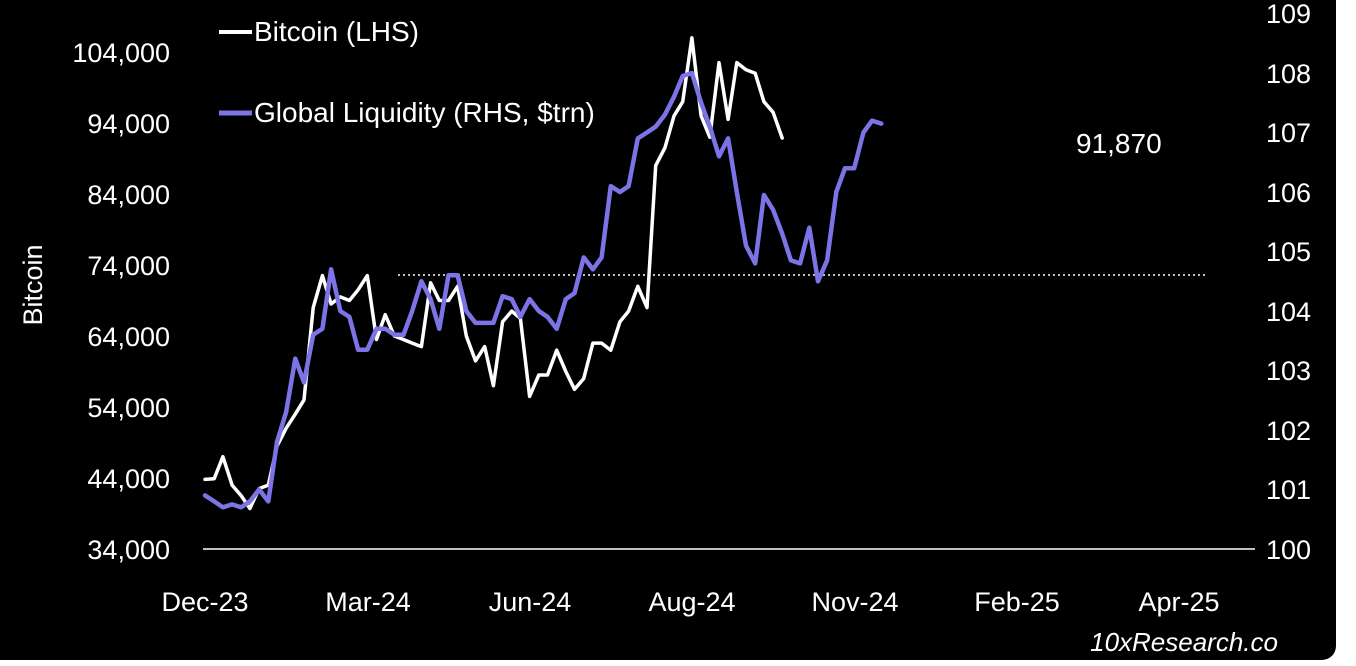  I want to click on y-right-tick-label: 103, so click(1288, 371).